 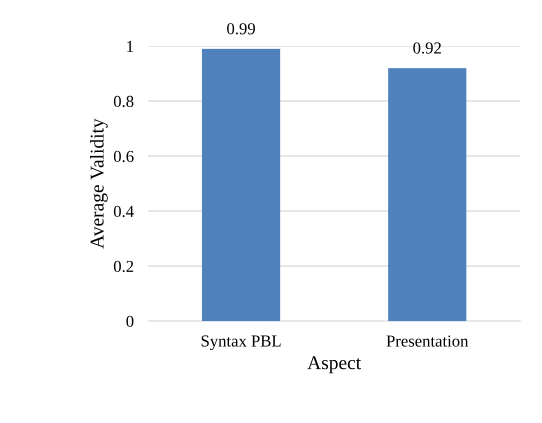 I want to click on y-axis-title: Average Validity, so click(x=99, y=183).